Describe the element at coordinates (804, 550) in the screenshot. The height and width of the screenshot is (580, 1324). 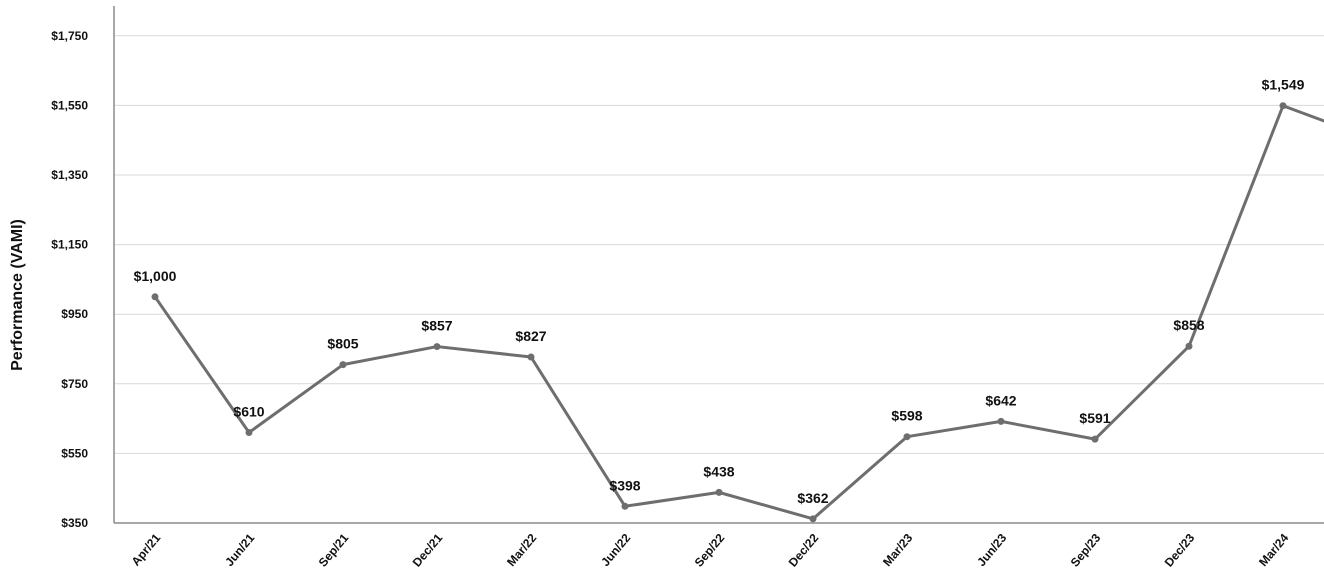
I see `x-tick-label: Dec/22` at that location.